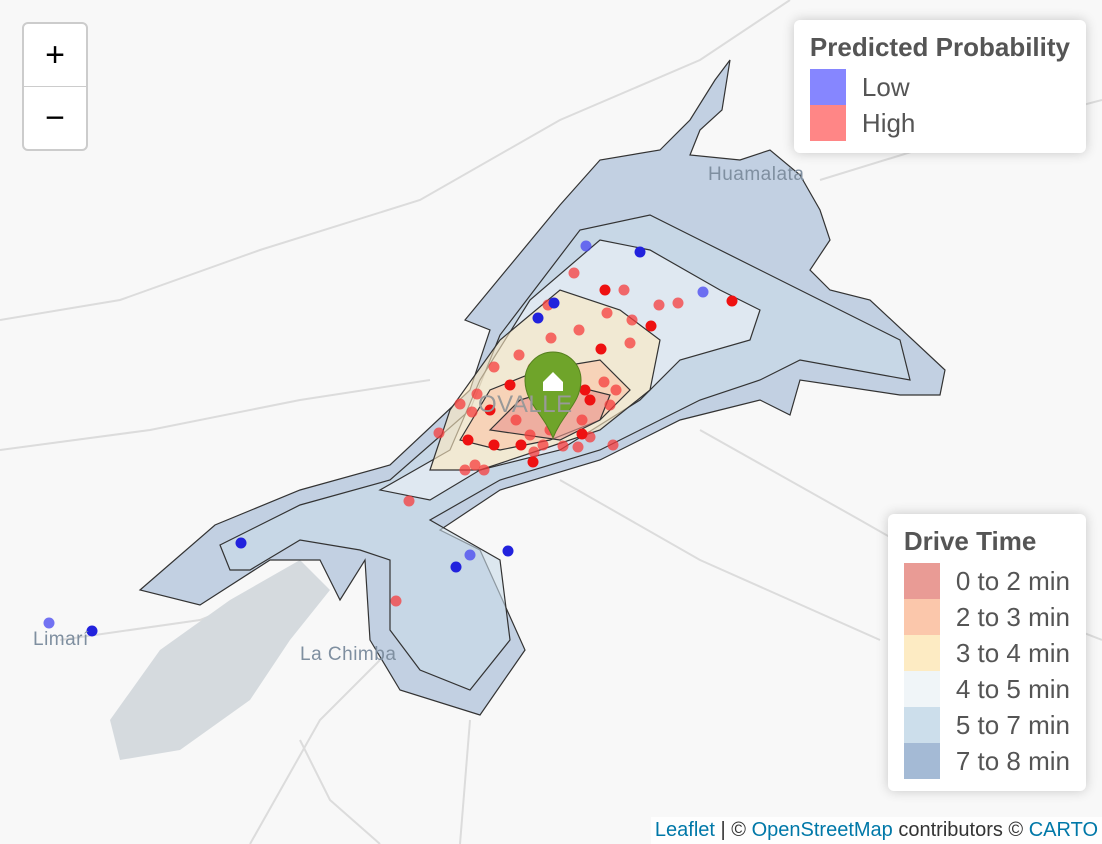 The image size is (1102, 844). I want to click on legend-item: 2 to 3 min, so click(986, 617).